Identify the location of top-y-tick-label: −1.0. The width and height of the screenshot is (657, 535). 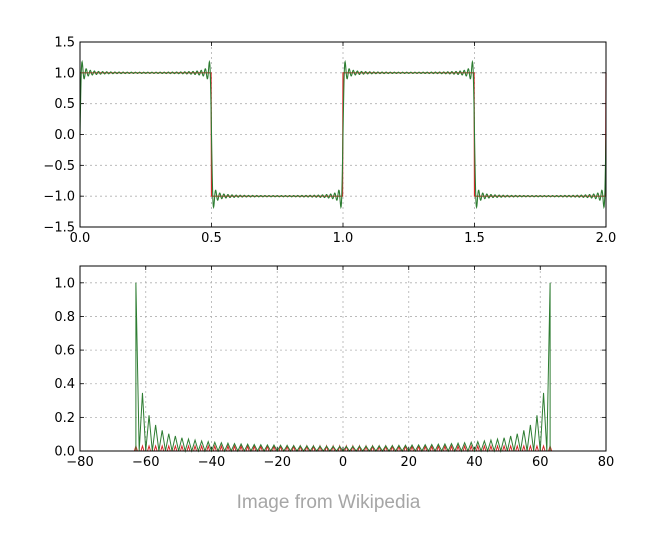
(59, 197).